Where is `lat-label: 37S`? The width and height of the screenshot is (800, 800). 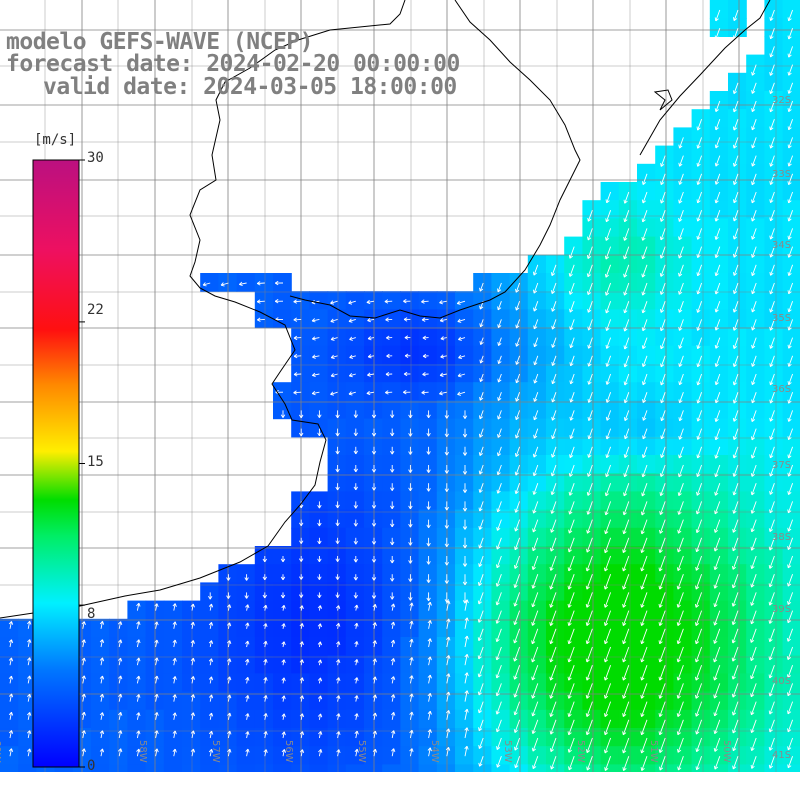
lat-label: 37S is located at coordinates (781, 465).